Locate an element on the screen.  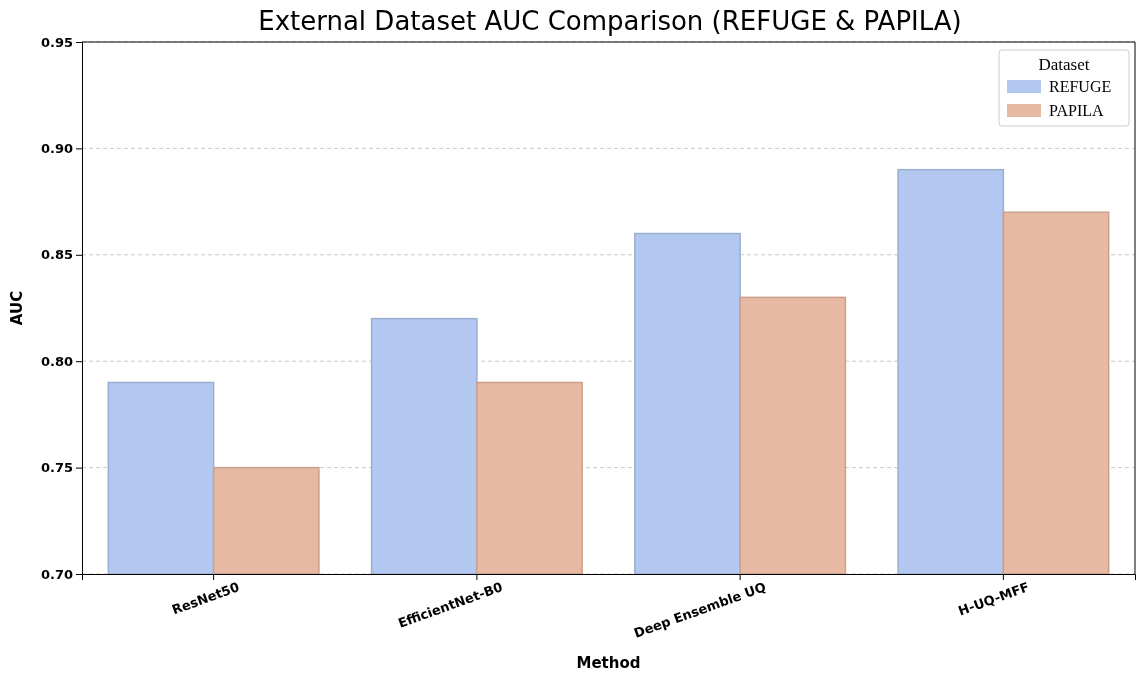
chart-title: External Dataset AUC Comparison (REFUGE & PAPILA) is located at coordinates (610, 21).